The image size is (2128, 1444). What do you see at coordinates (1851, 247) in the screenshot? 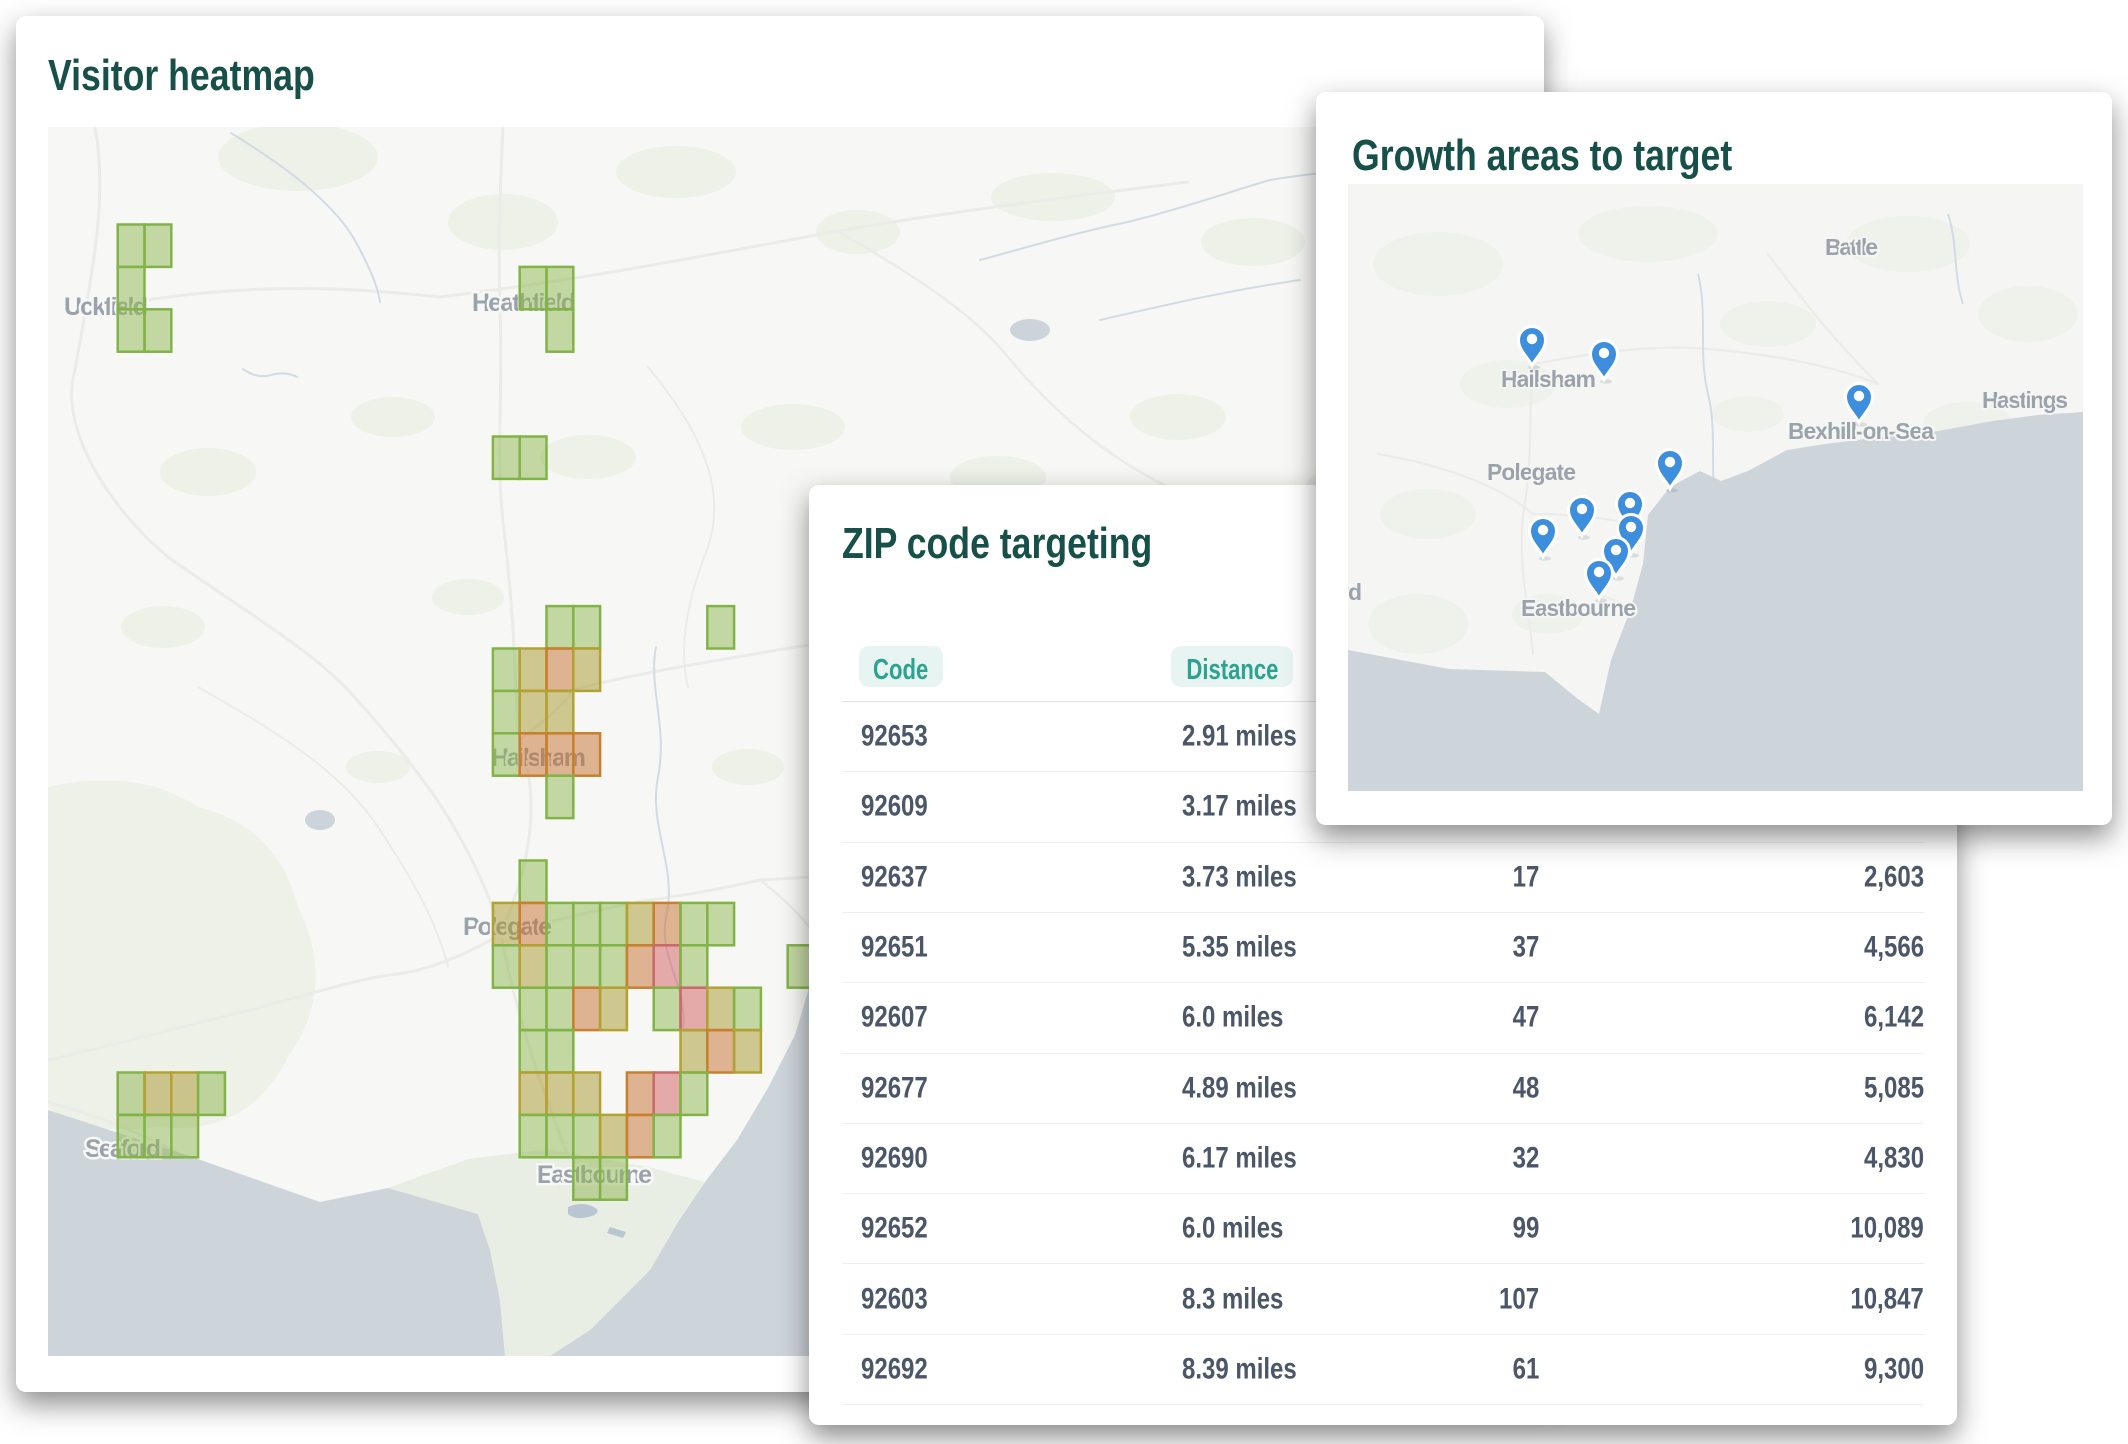
I see `svg-text: Battle` at bounding box center [1851, 247].